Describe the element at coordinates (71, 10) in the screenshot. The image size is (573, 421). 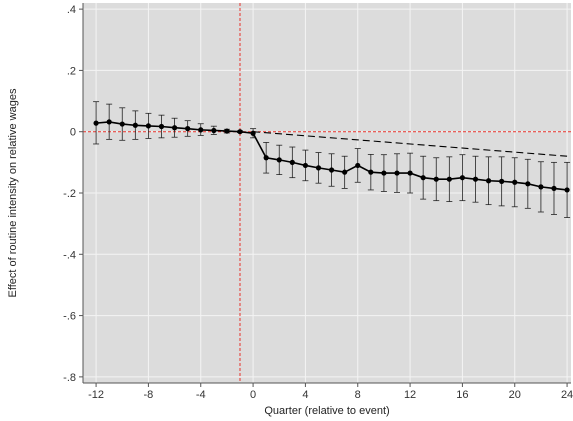
I see `y-tick-label: .4` at that location.